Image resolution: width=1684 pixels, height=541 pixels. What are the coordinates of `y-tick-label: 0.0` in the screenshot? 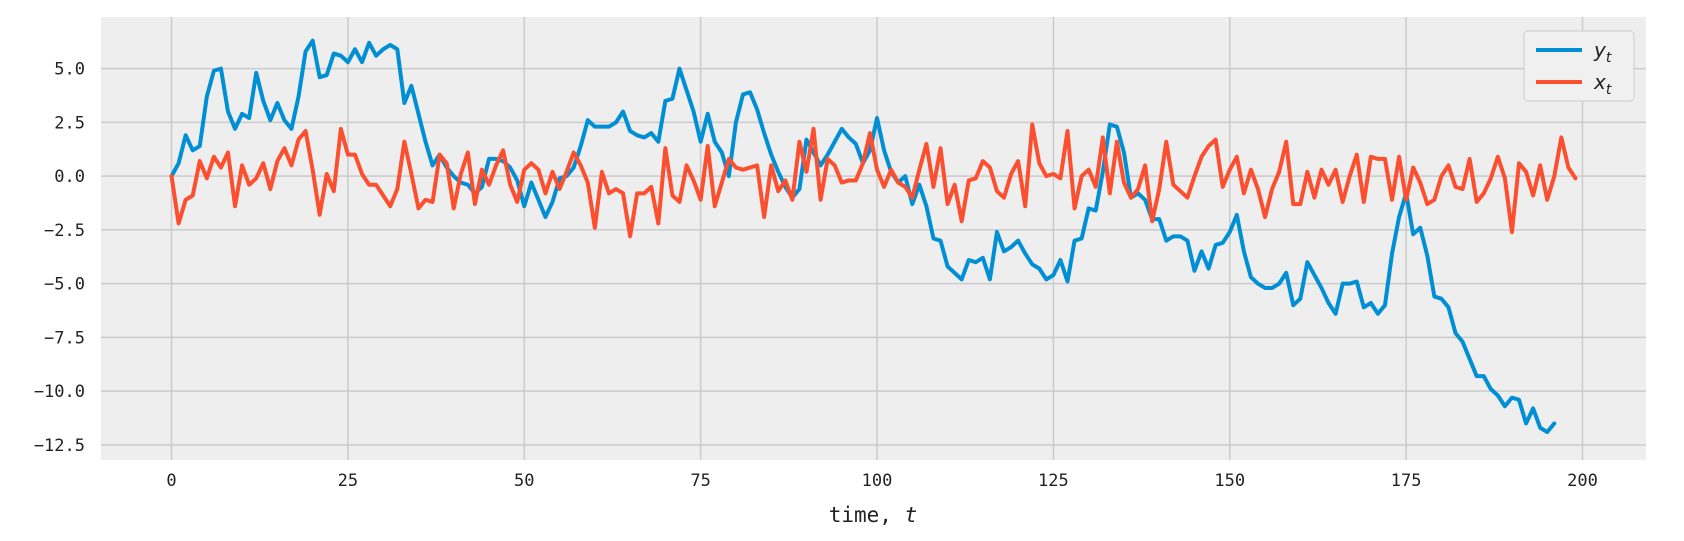 It's located at (69, 177).